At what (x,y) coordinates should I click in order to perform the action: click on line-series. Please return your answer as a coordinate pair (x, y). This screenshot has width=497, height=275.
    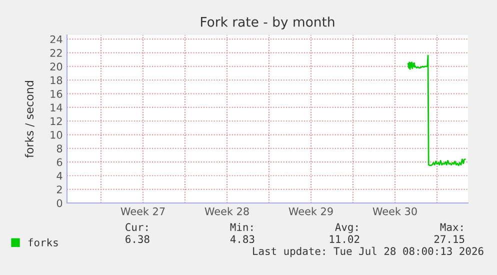
    Looking at the image, I should click on (437, 110).